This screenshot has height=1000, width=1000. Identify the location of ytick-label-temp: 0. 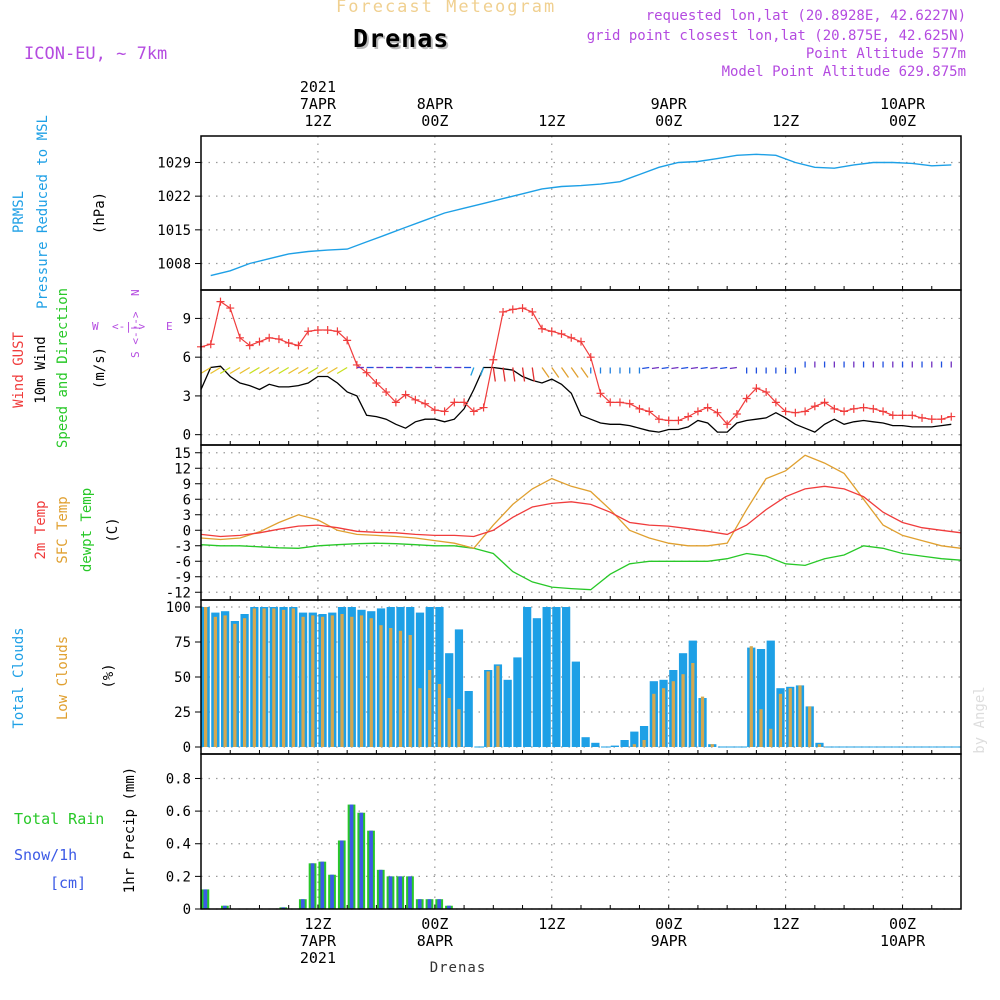
(187, 531).